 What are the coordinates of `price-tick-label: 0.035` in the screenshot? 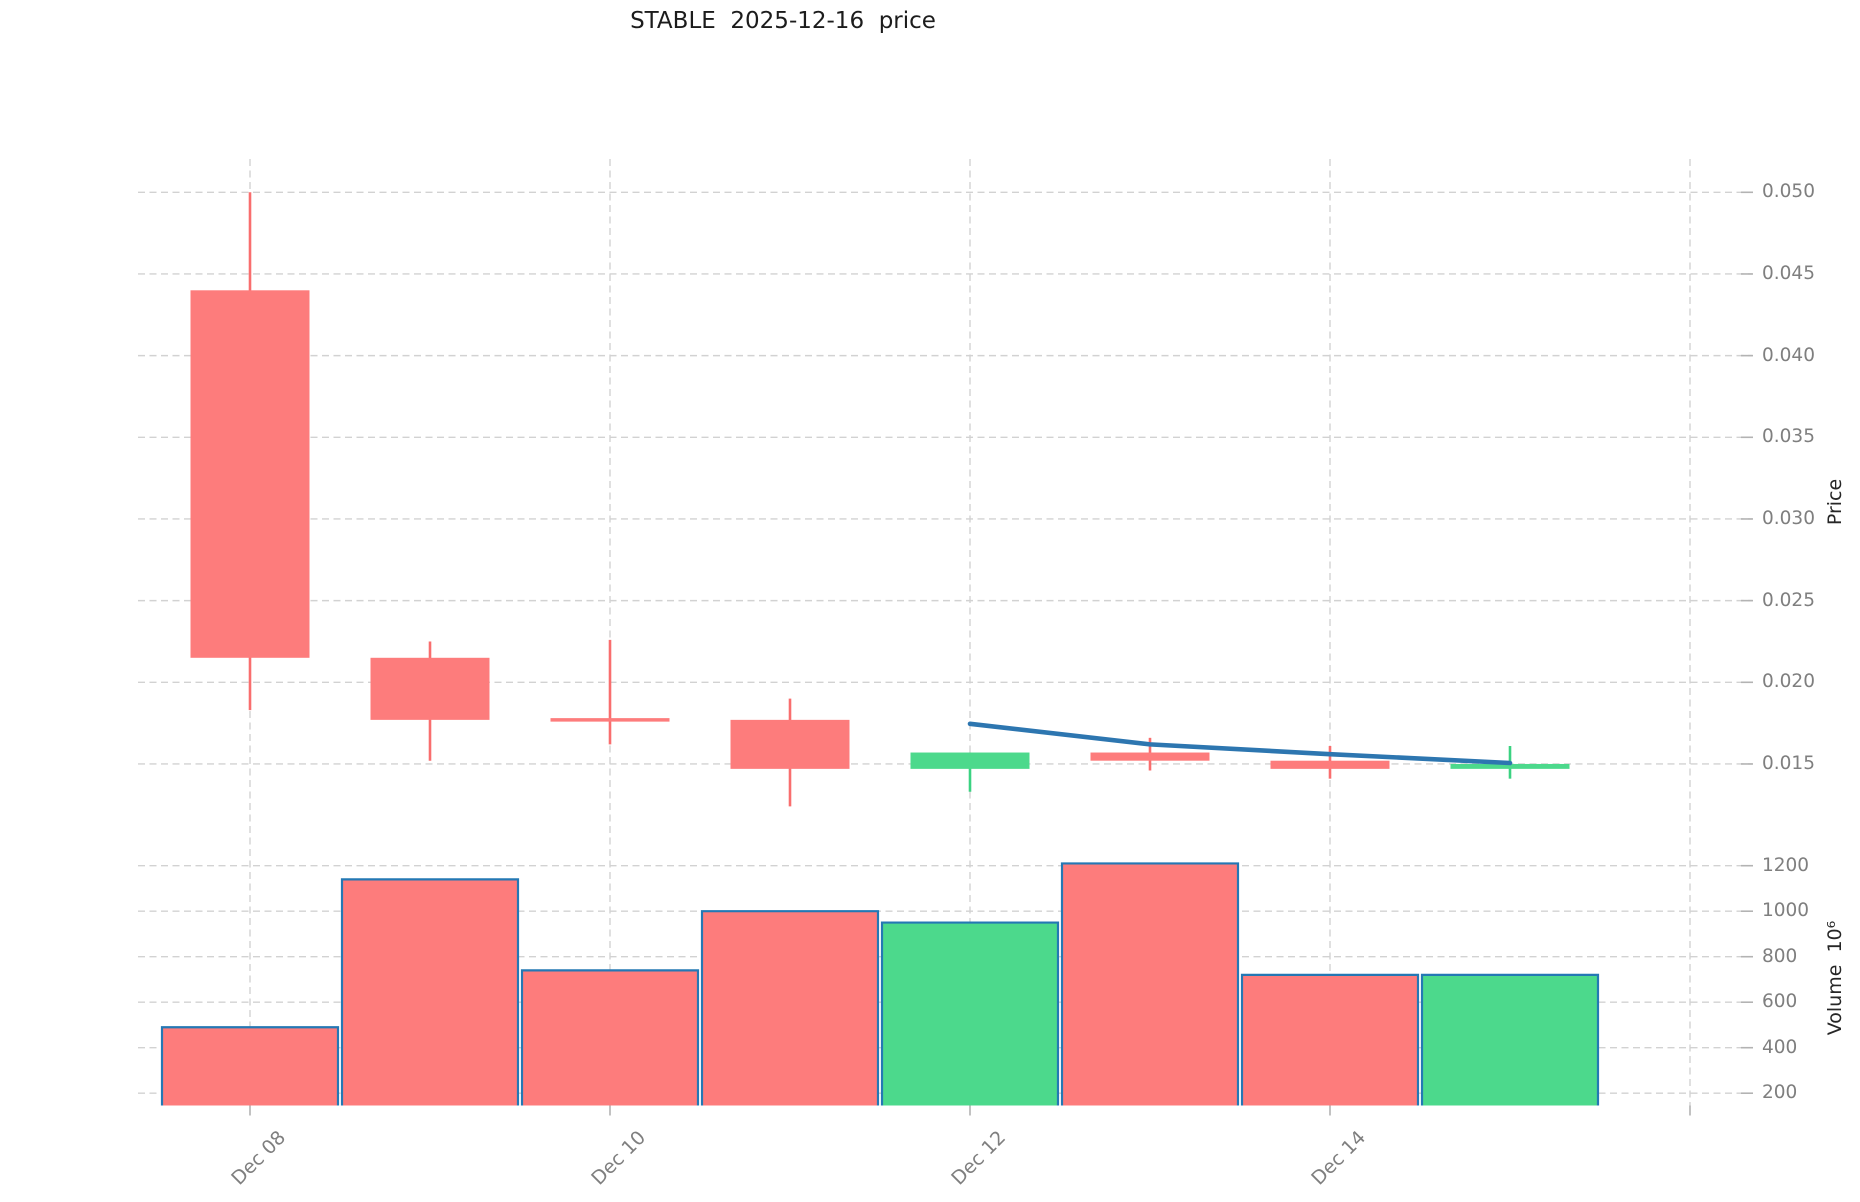 It's located at (1788, 437).